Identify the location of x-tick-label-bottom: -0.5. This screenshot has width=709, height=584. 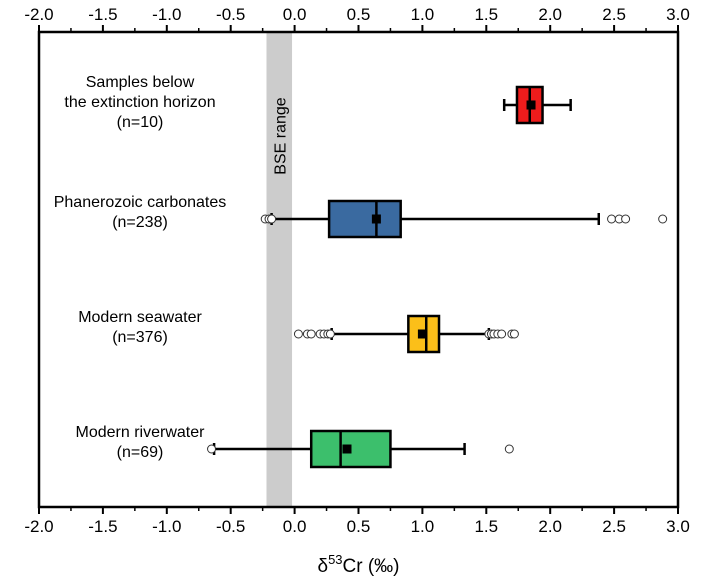
(230, 526).